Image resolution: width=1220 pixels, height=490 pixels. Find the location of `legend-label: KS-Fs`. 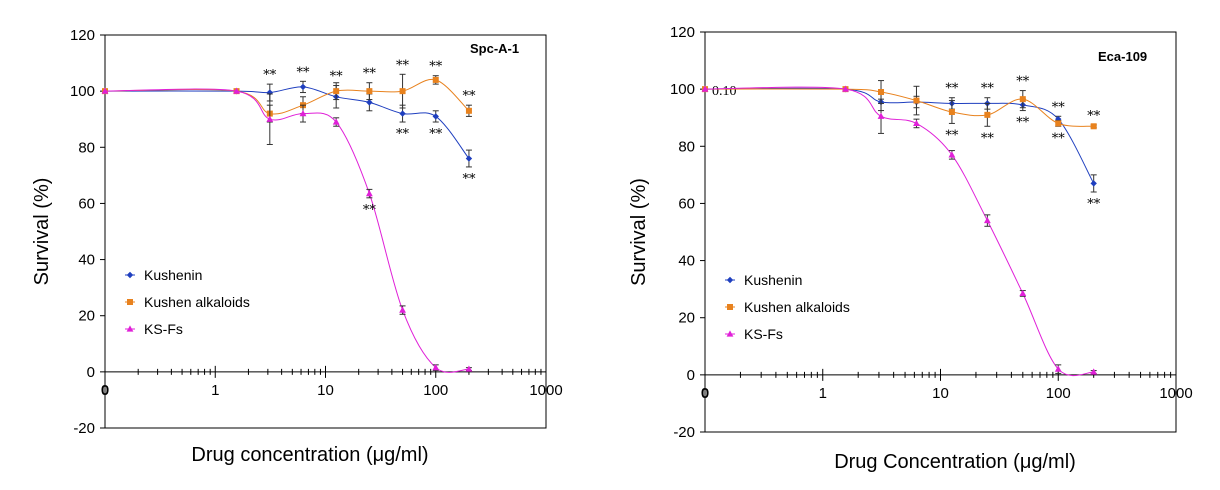

legend-label: KS-Fs is located at coordinates (163, 329).